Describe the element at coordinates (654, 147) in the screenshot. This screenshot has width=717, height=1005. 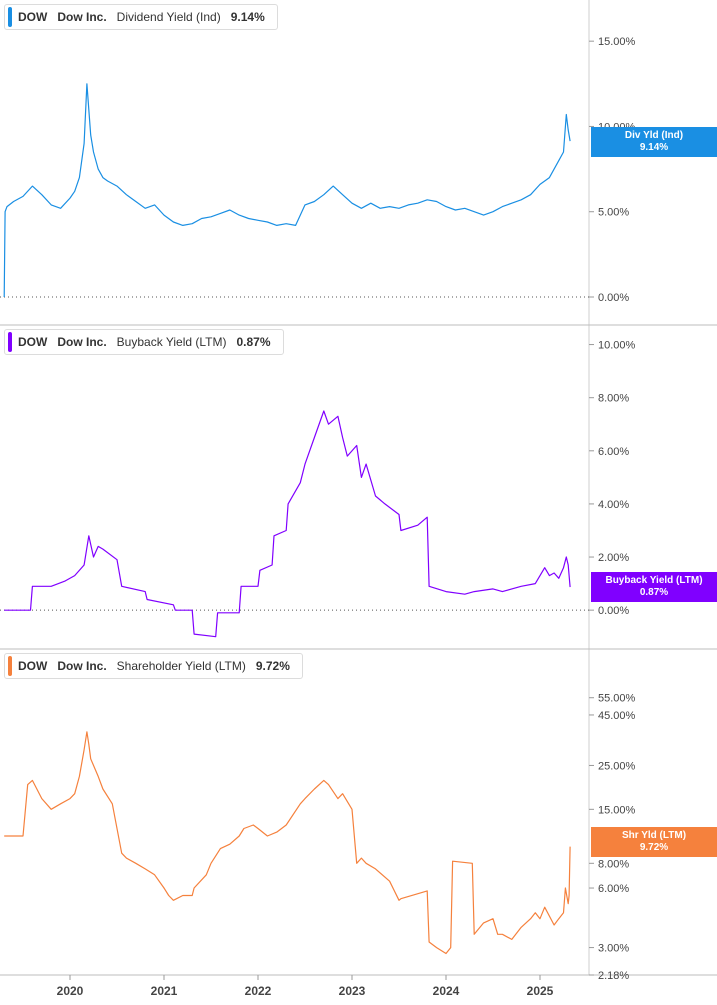
I see `badge-value: 9.14%` at that location.